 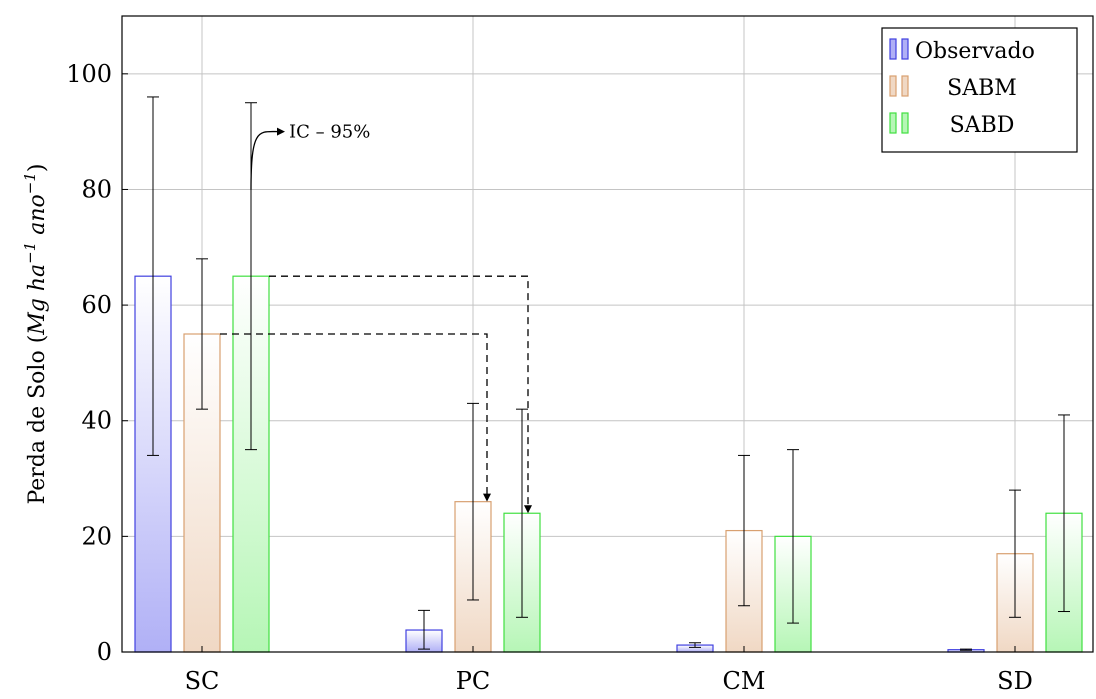 What do you see at coordinates (96, 536) in the screenshot?
I see `y-tick-label: 20` at bounding box center [96, 536].